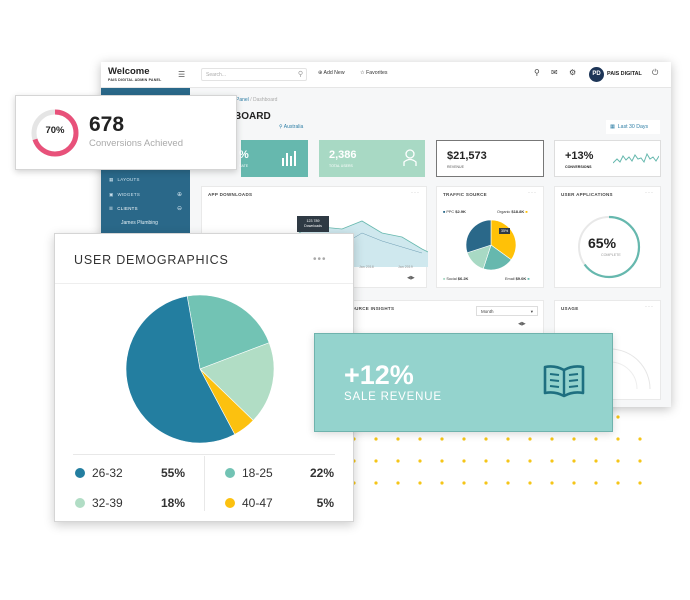  I want to click on calendar-icon: ▦, so click(612, 127).